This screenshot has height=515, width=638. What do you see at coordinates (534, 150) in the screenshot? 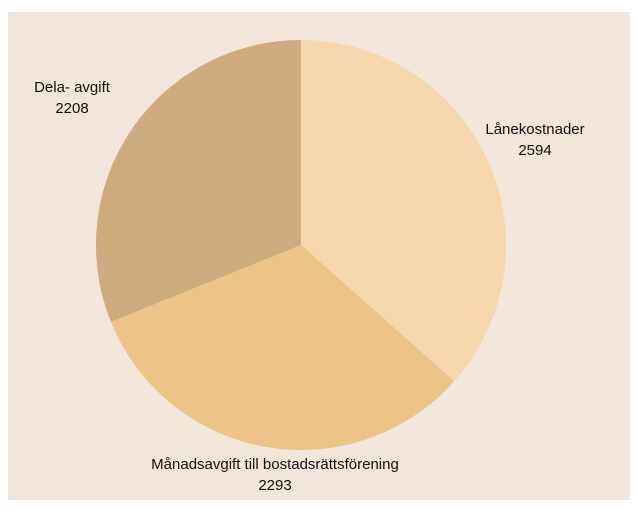
I see `slice-value: 2594` at bounding box center [534, 150].